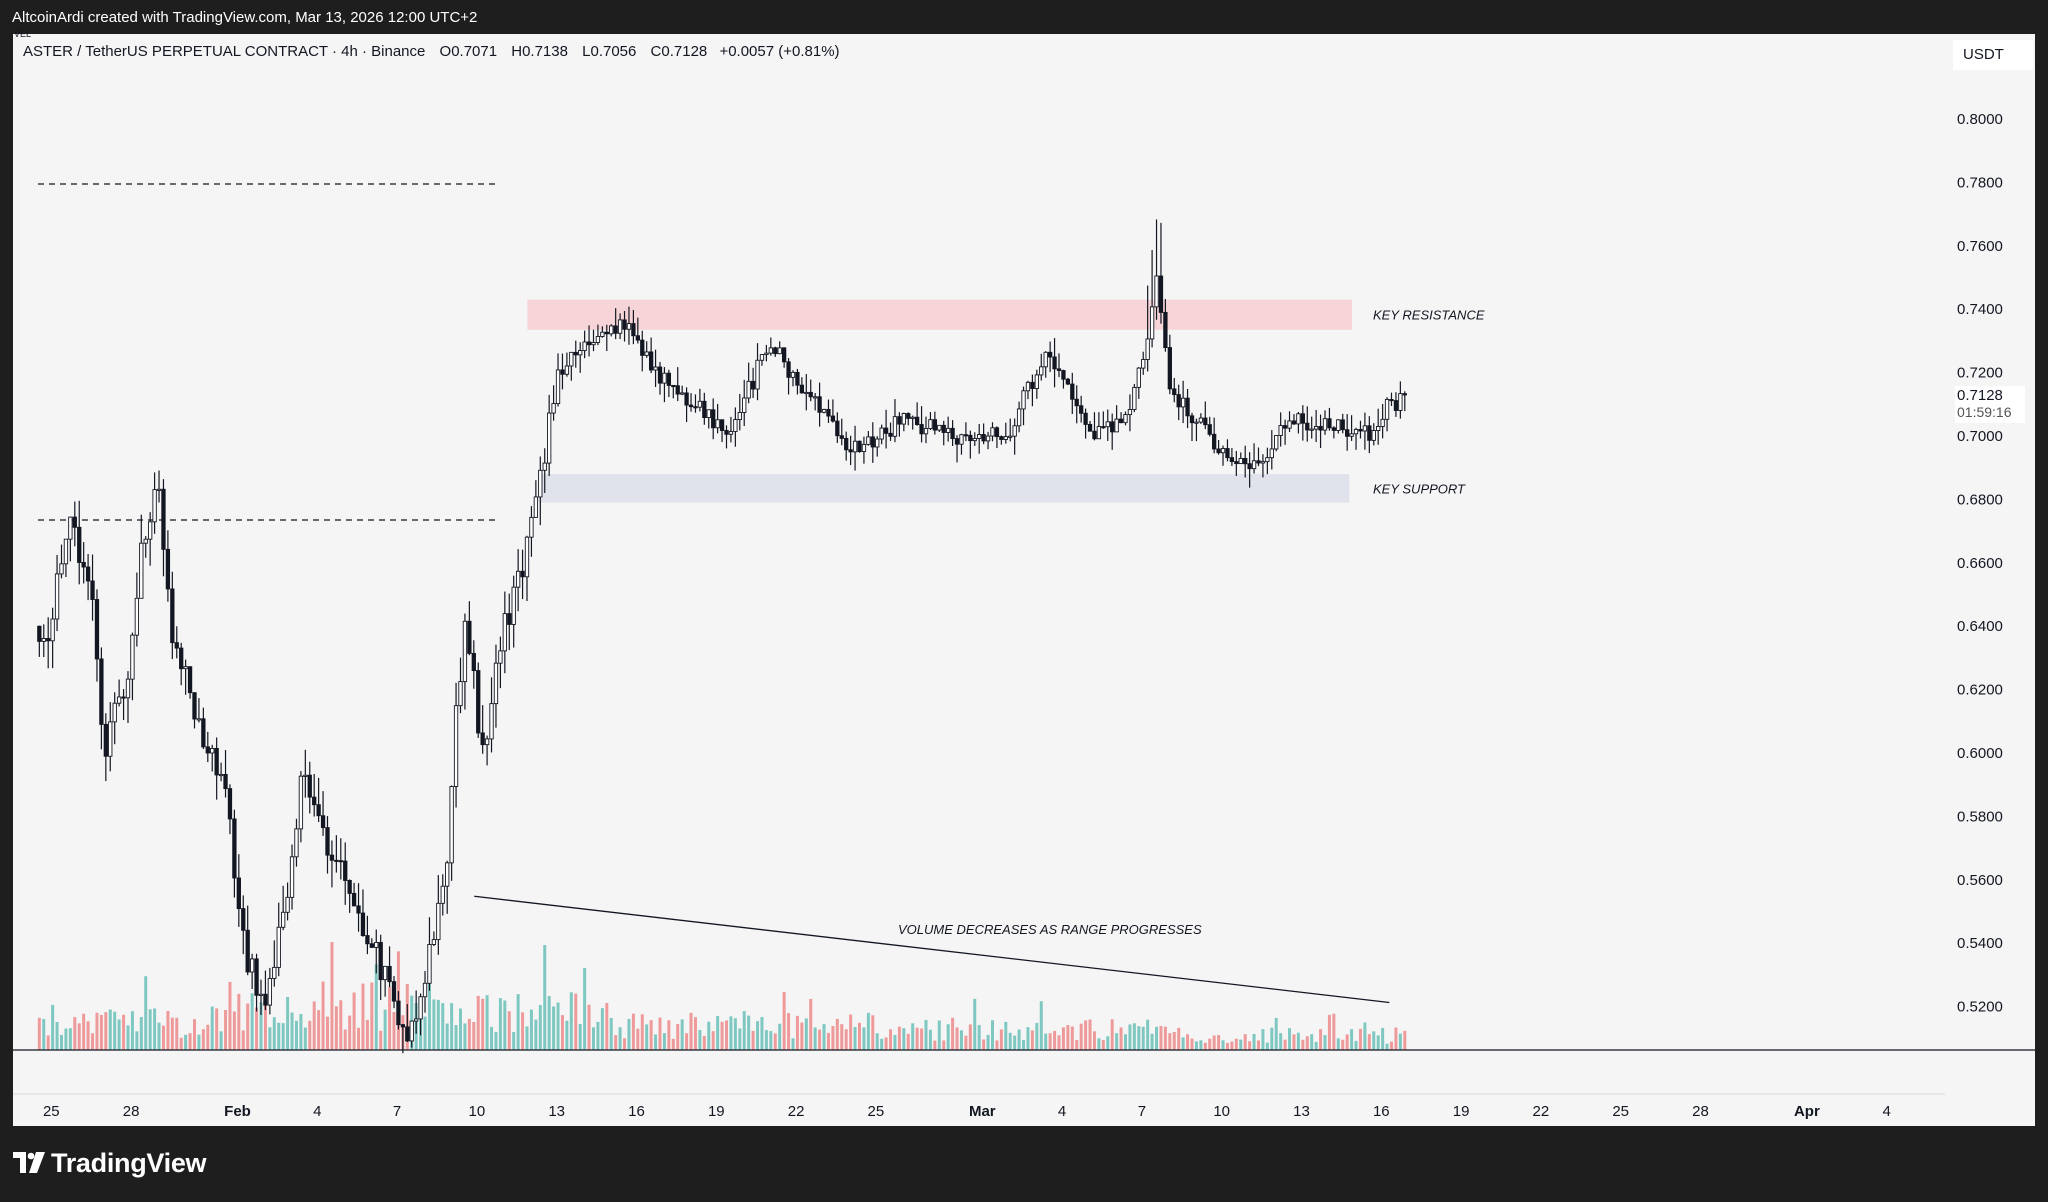 This screenshot has height=1202, width=2048. Describe the element at coordinates (1221, 1111) in the screenshot. I see `x-tick-label: 10` at that location.